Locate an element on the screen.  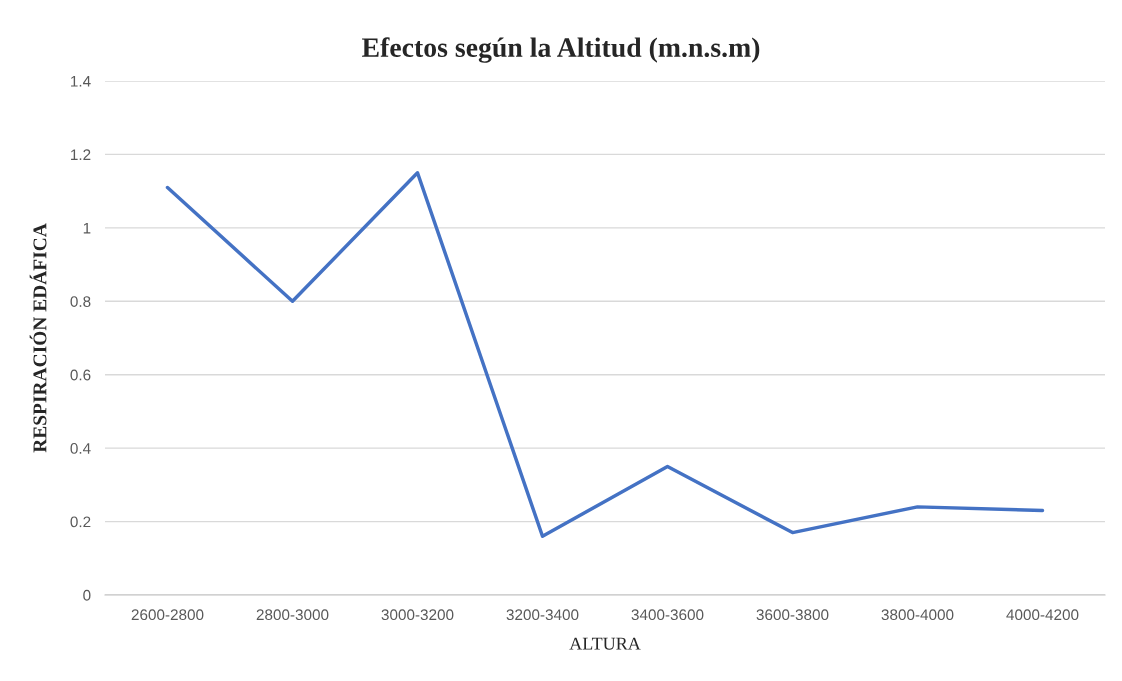
y-tick-label: 0.6 is located at coordinates (80, 375).